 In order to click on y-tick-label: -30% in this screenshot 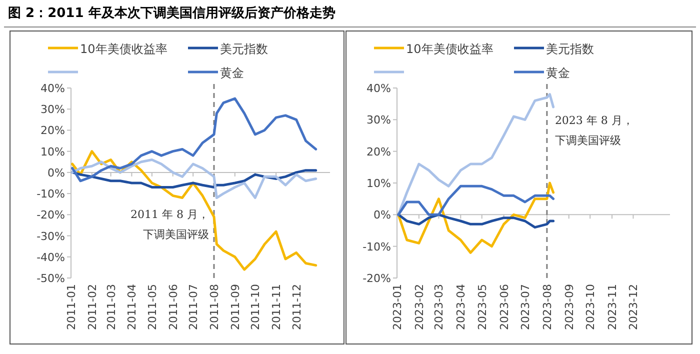, I will do `click(50, 236)`.